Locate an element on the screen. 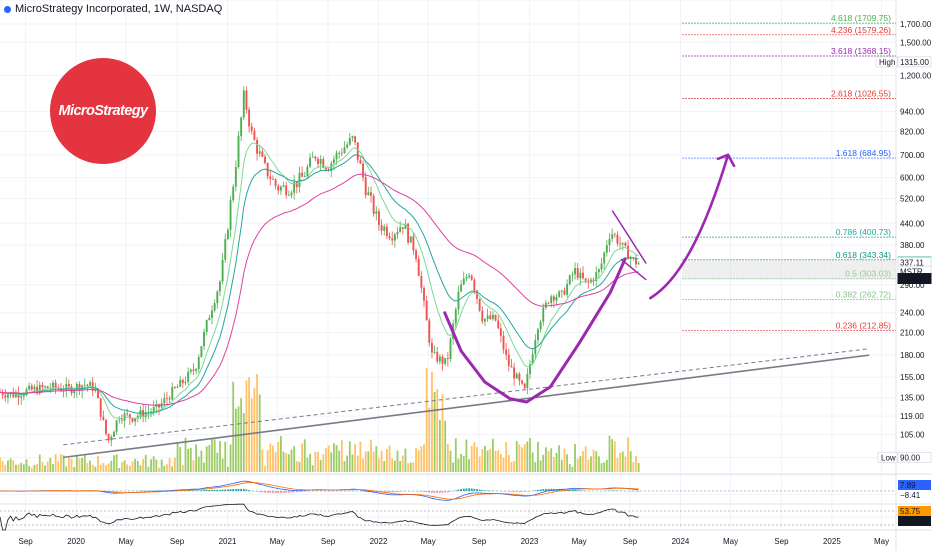  rsi-value-a-box is located at coordinates (914, 511).